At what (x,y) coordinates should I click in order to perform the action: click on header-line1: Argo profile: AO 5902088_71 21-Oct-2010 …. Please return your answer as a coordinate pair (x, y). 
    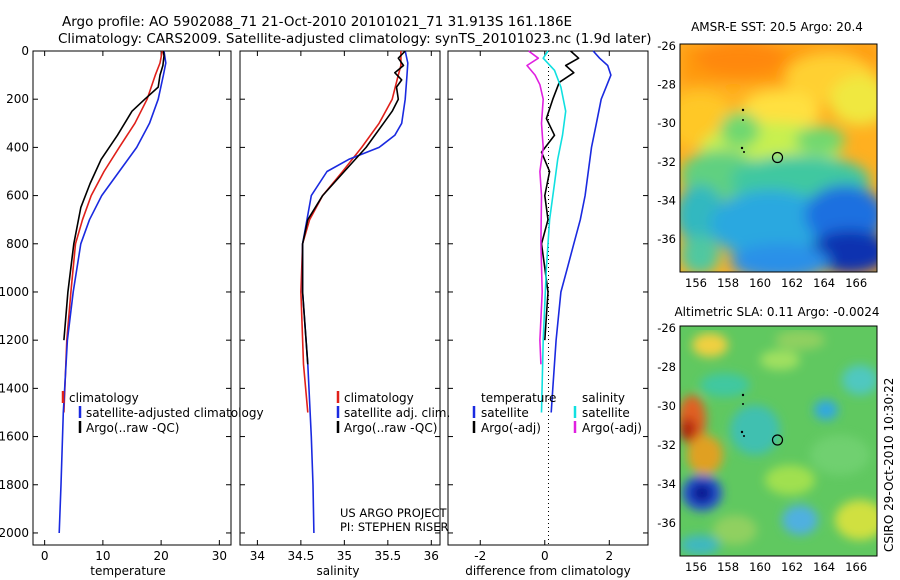
    Looking at the image, I should click on (317, 22).